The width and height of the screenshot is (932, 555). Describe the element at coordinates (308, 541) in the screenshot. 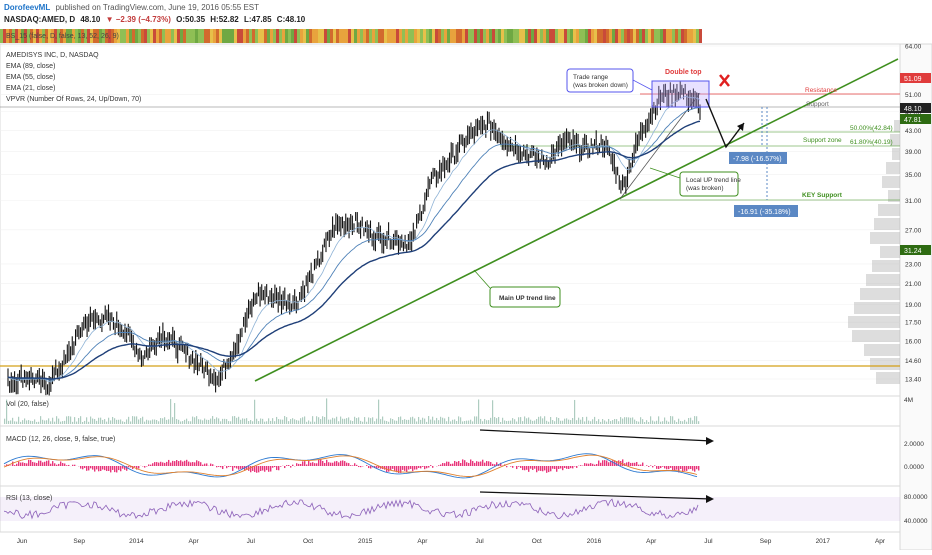

I see `x-tick-label: Oct` at that location.